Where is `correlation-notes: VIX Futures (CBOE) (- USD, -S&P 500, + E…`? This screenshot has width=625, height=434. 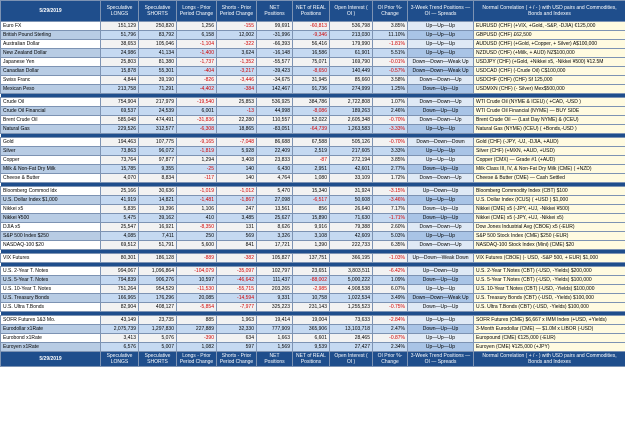
correlation-notes: VIX Futures (CBOE) (- USD, -S&P 500, + E… is located at coordinates (549, 258).